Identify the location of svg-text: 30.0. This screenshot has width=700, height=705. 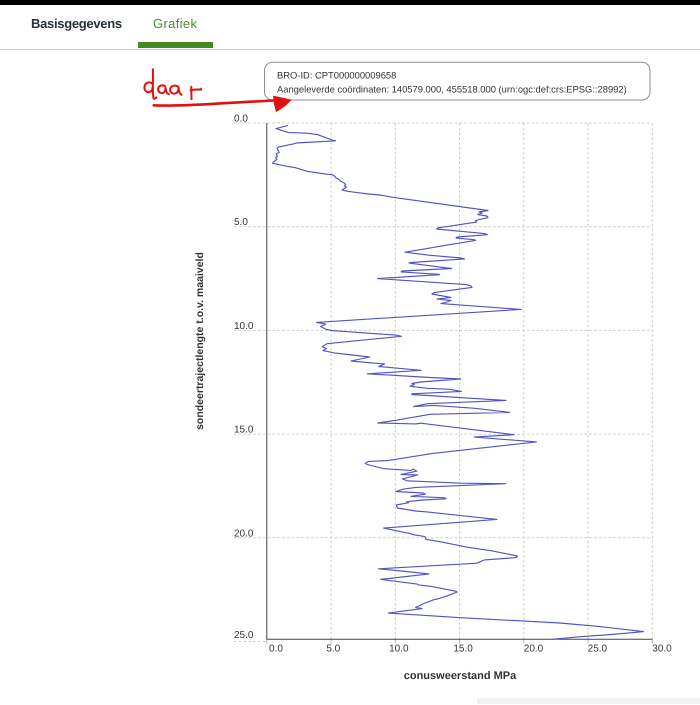
(662, 649).